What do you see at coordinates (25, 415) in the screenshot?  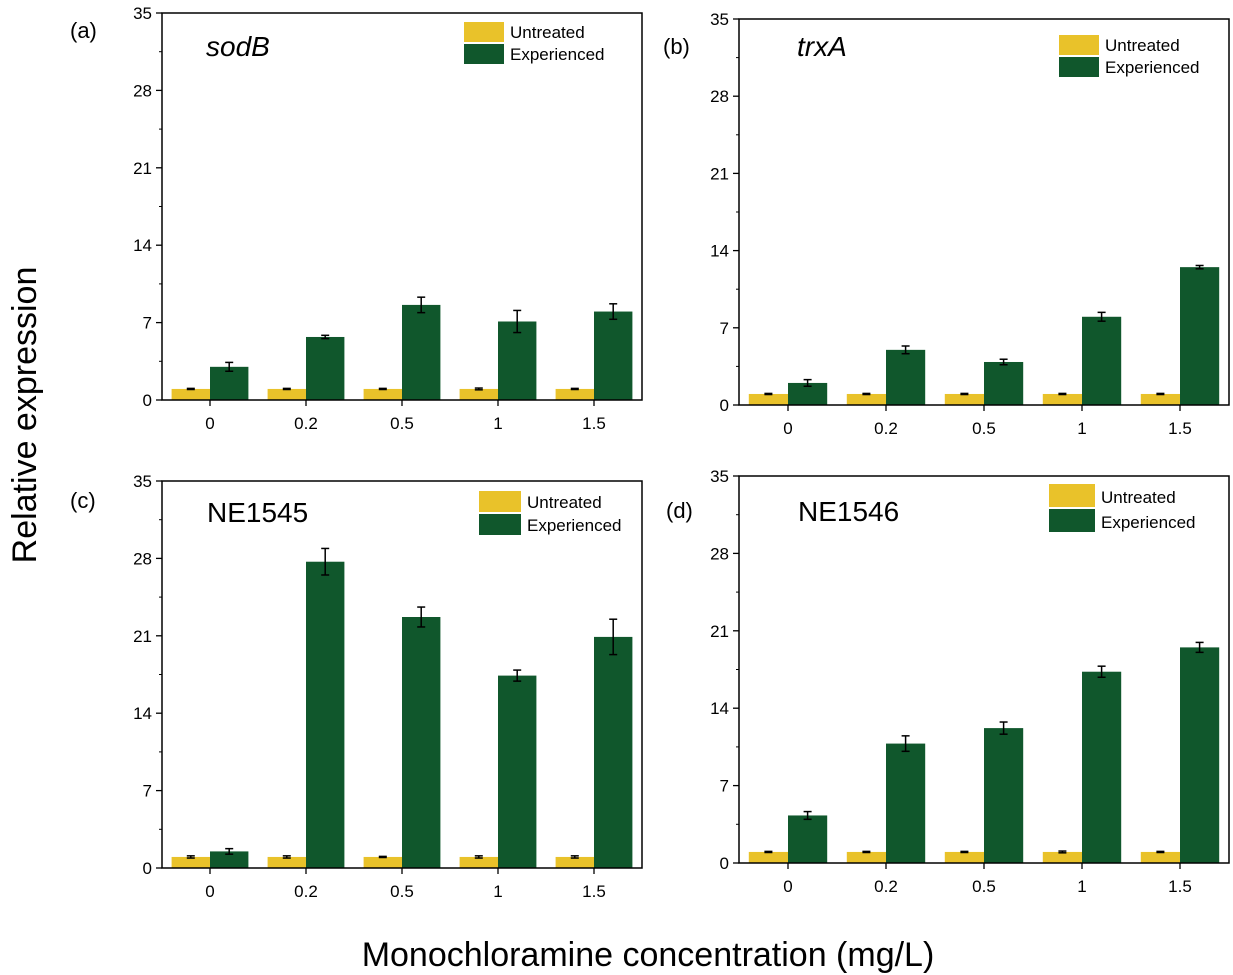 I see `y-axis-title: Relative expression` at bounding box center [25, 415].